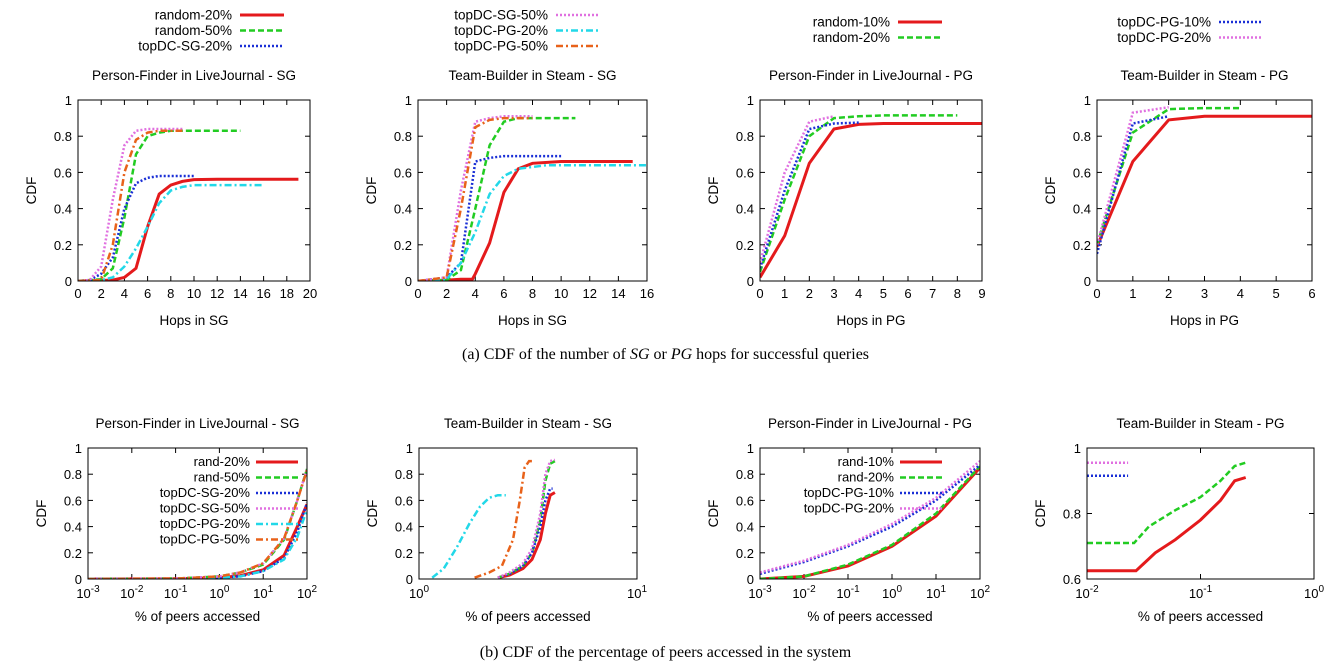  Describe the element at coordinates (759, 293) in the screenshot. I see `x-tick-label: 0` at that location.